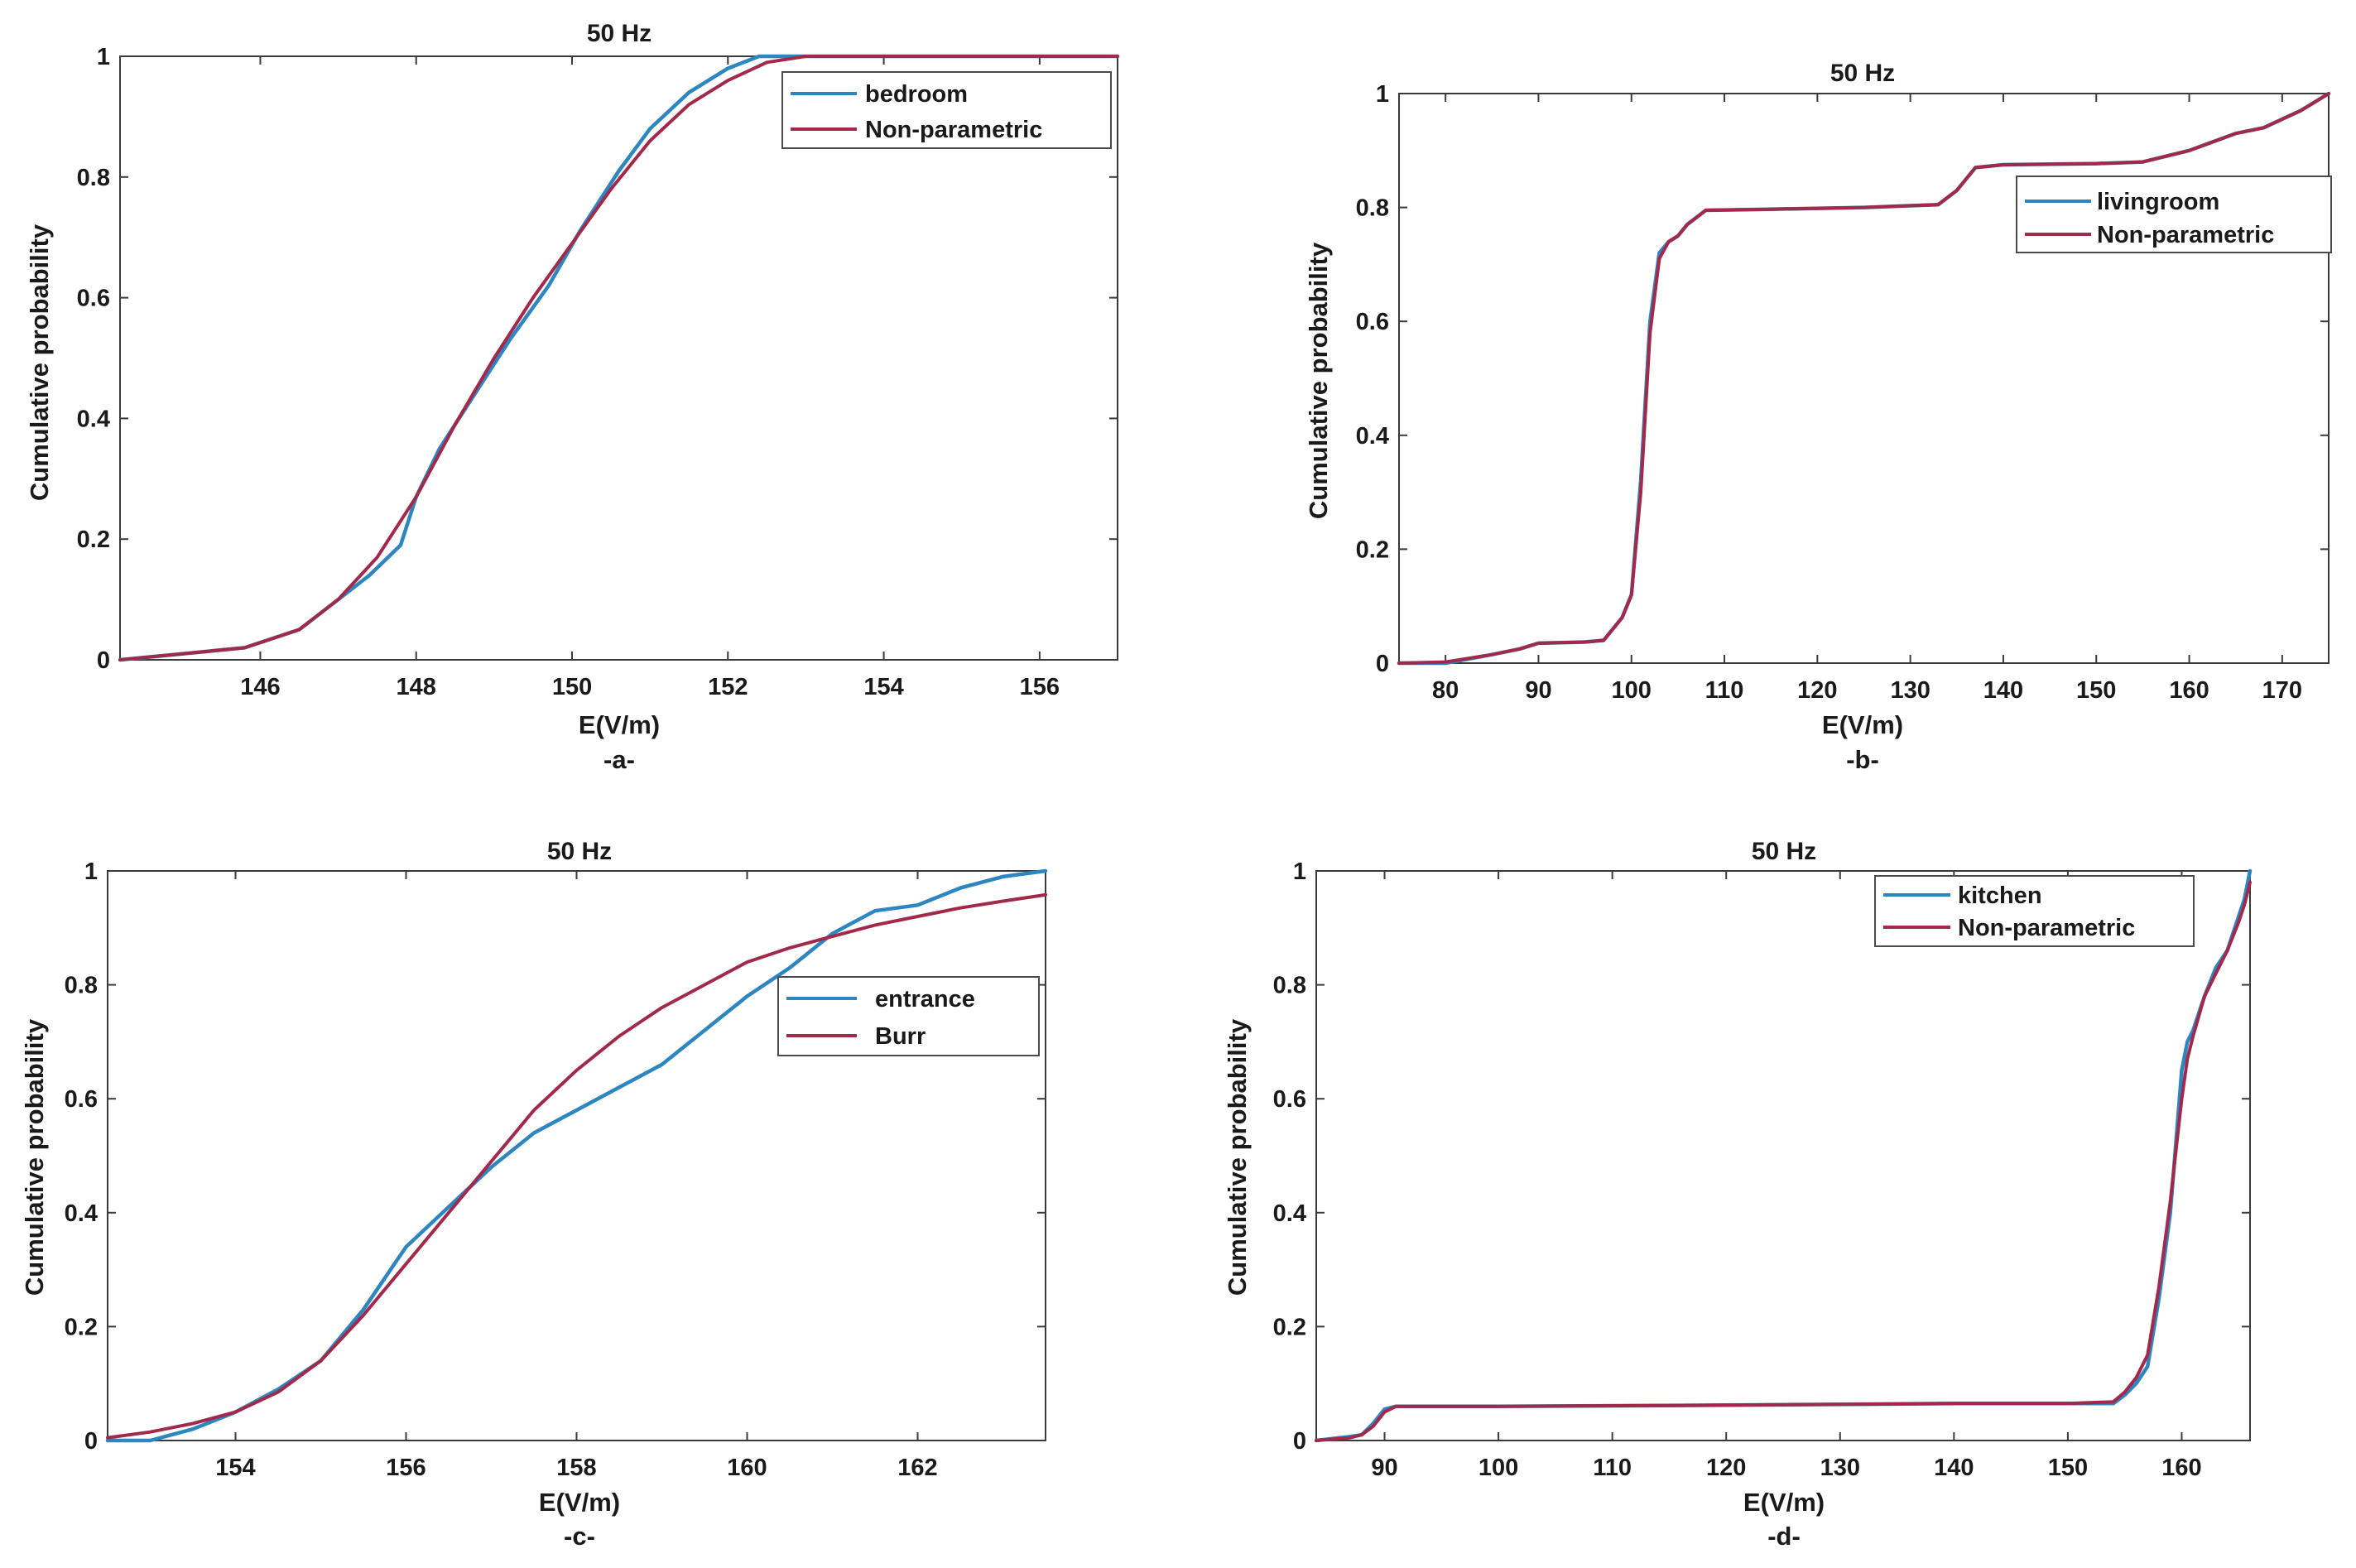 Image resolution: width=2356 pixels, height=1568 pixels. I want to click on panel-b-legend-box, so click(2174, 215).